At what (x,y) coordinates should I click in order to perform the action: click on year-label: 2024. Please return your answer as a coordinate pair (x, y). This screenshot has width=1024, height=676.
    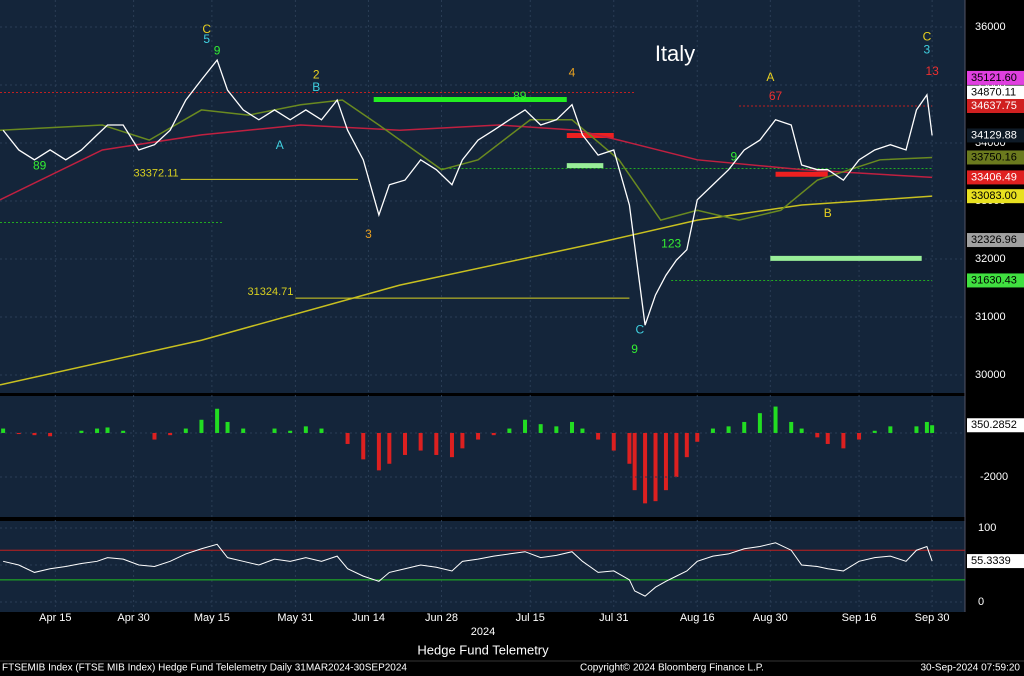
    Looking at the image, I should click on (483, 632).